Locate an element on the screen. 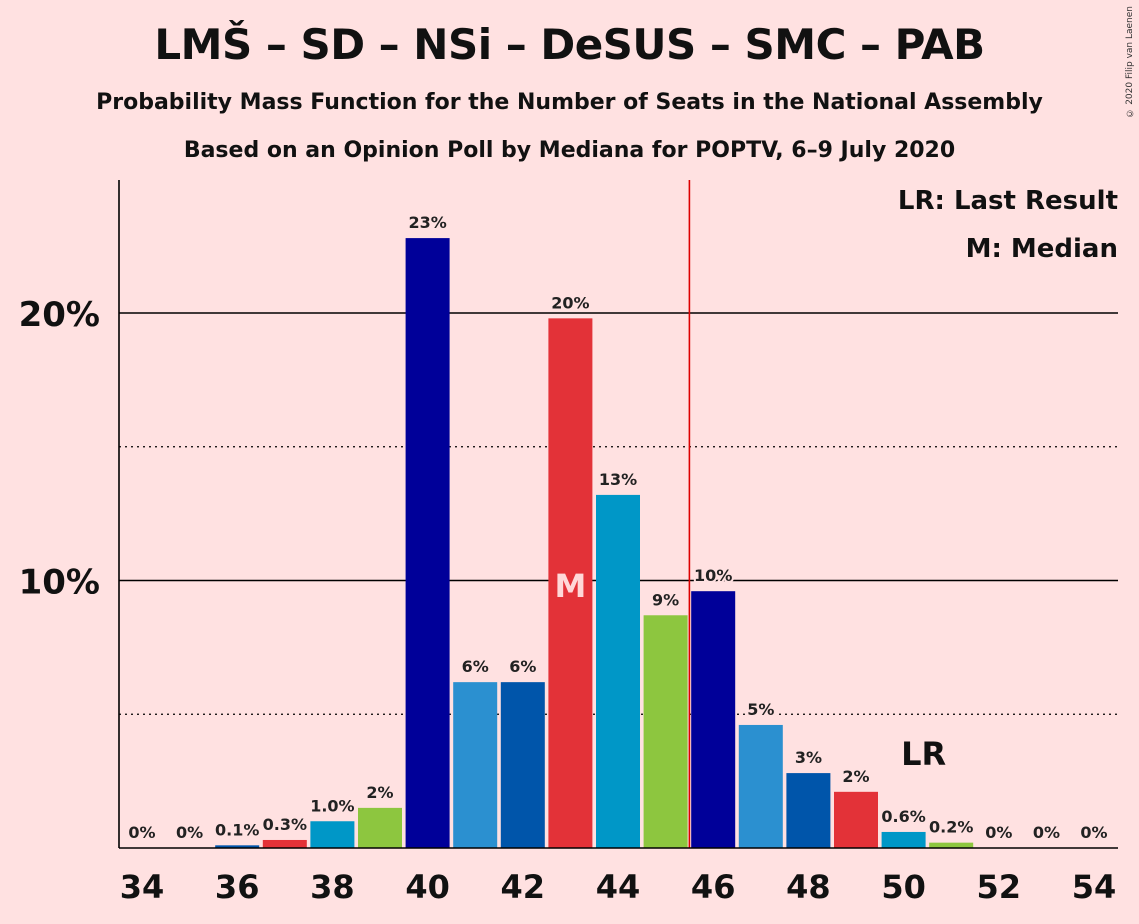 This screenshot has height=924, width=1139. legend-median: M: Median is located at coordinates (1042, 249).